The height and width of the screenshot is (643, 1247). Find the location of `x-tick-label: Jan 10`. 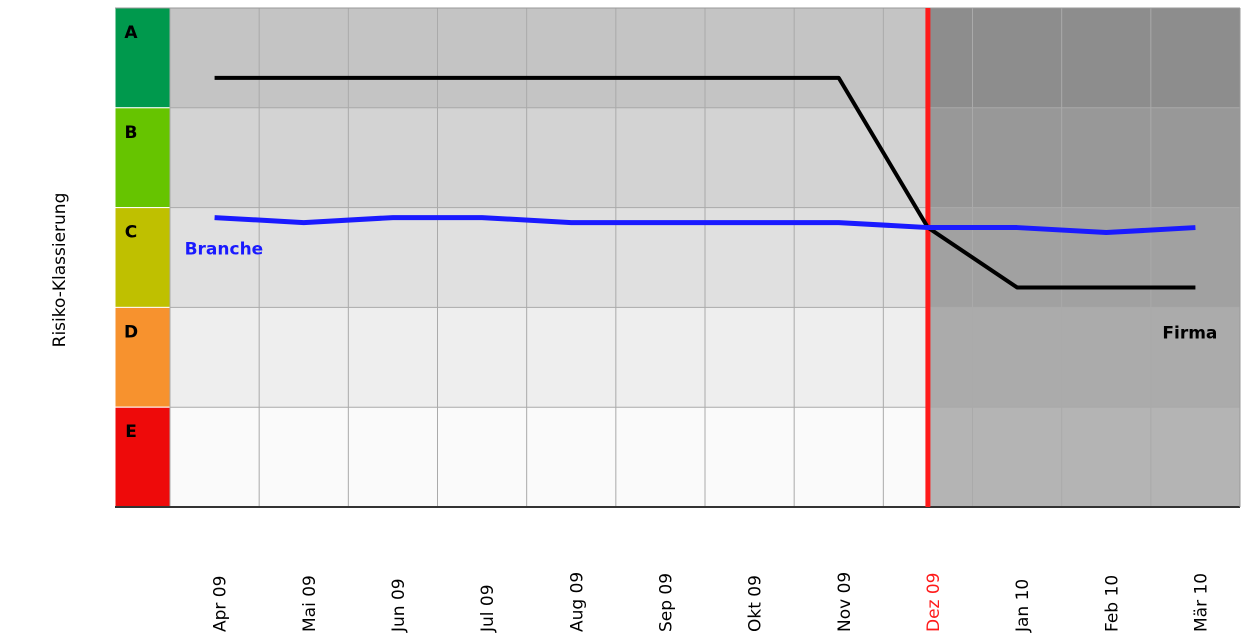

x-tick-label: Jan 10 is located at coordinates (1023, 606).